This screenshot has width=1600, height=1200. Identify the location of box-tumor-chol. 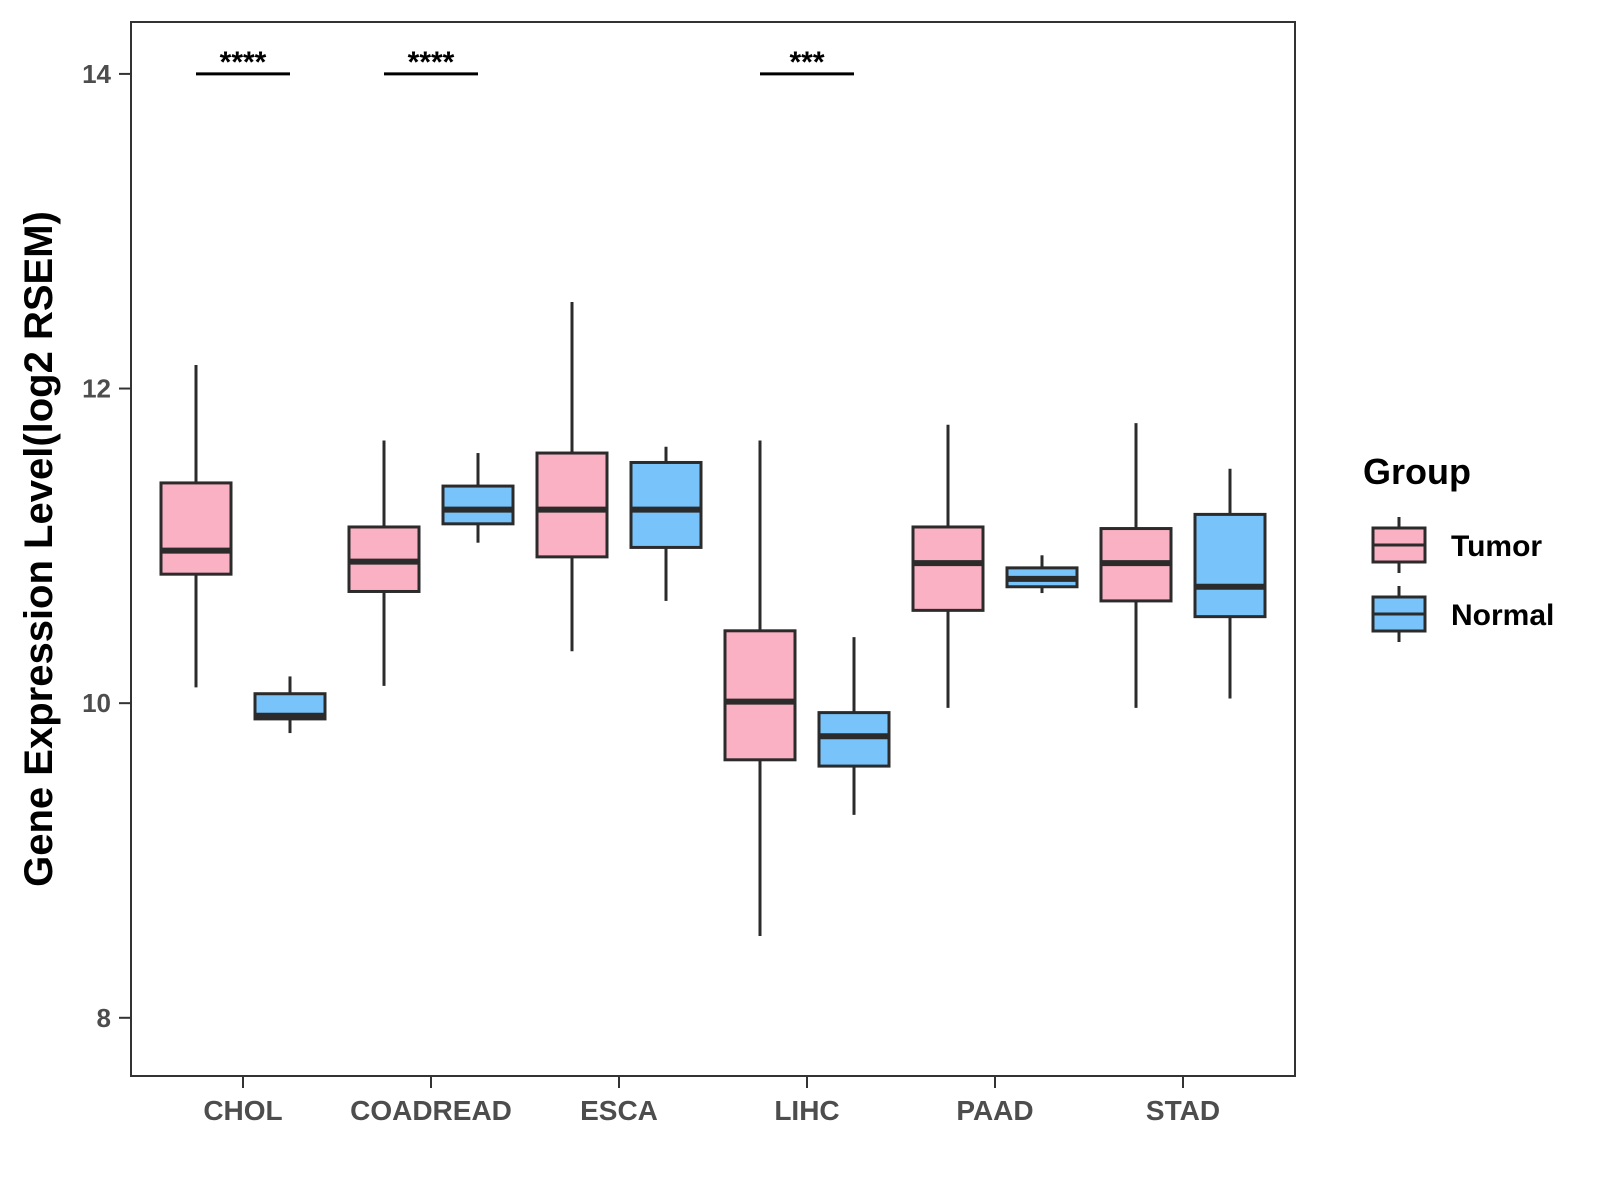
(196, 526).